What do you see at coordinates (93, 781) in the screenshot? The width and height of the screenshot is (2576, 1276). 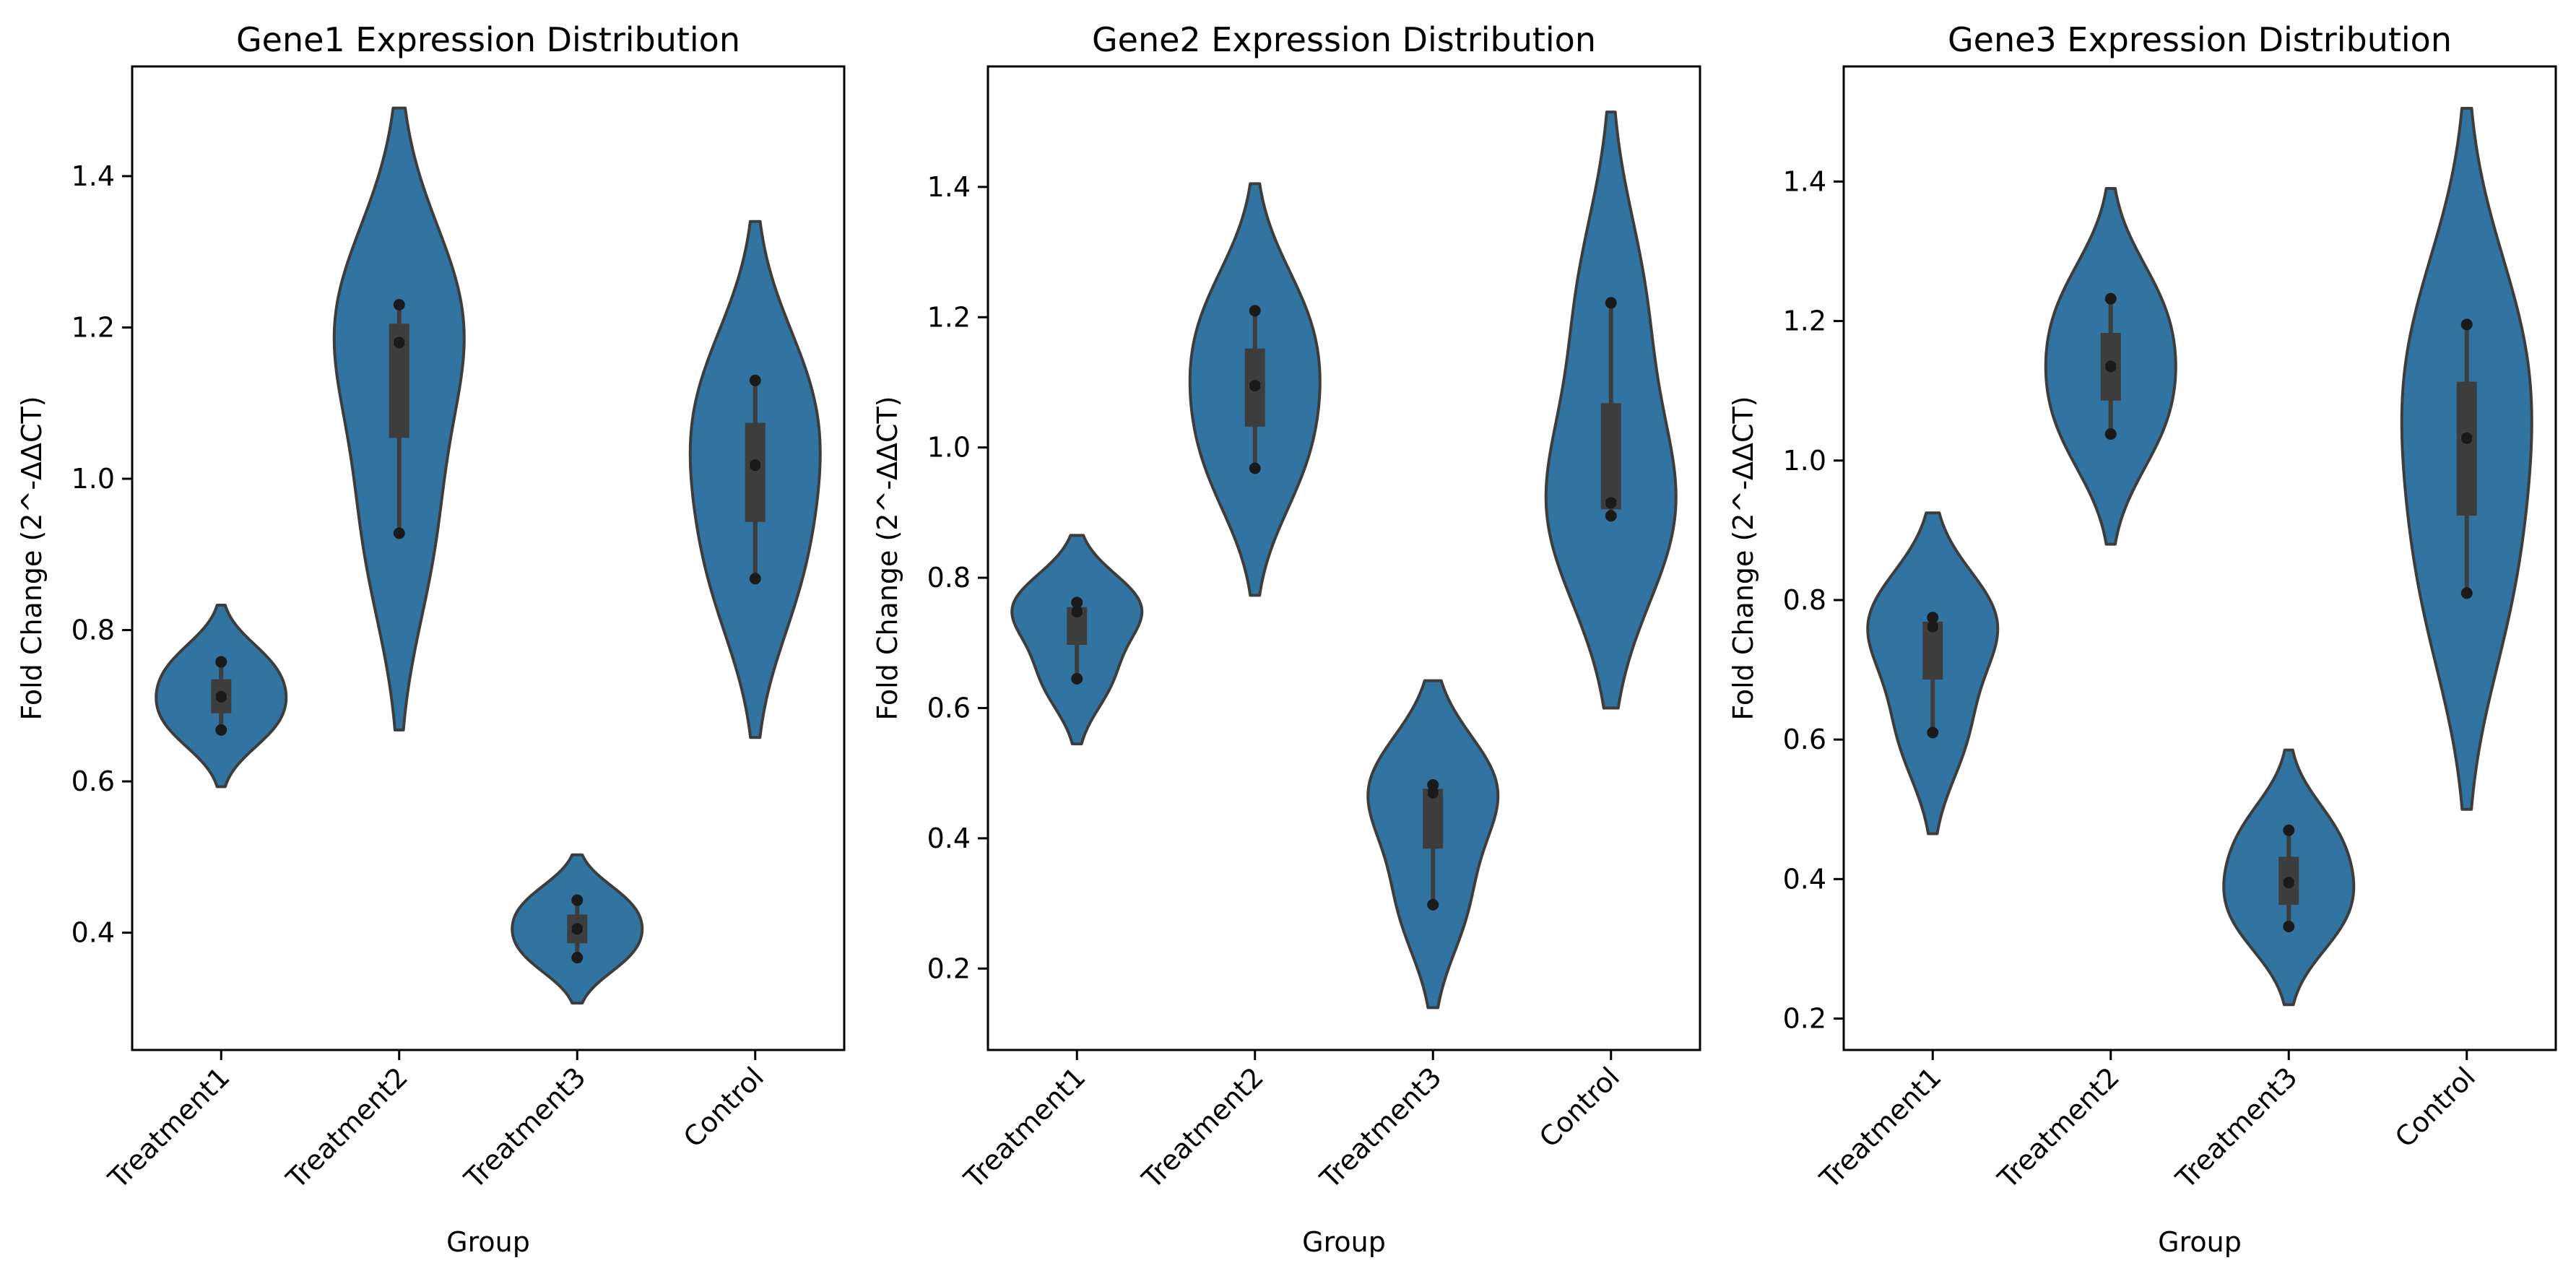 I see `gene1-y-tick-label: 0.6` at bounding box center [93, 781].